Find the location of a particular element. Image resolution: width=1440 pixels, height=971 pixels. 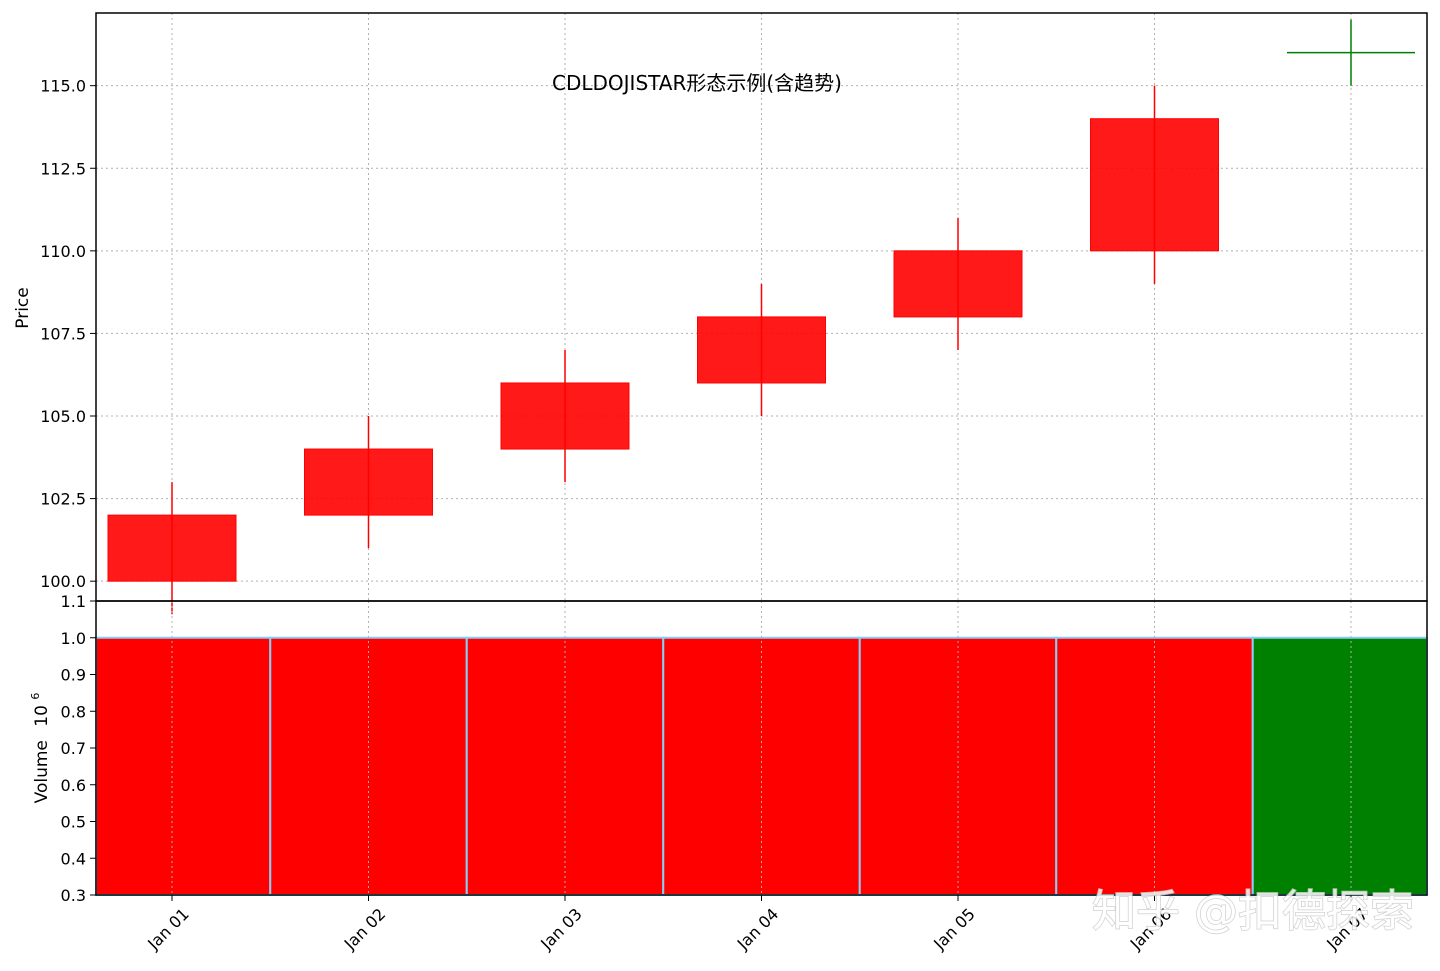

volume-scale-exponent: 6 is located at coordinates (35, 696).